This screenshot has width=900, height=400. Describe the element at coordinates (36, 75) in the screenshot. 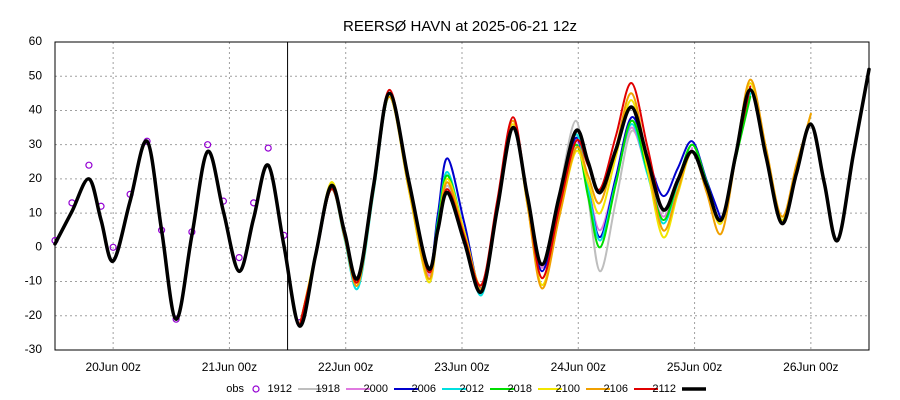

I see `y-tick-label: 50` at that location.